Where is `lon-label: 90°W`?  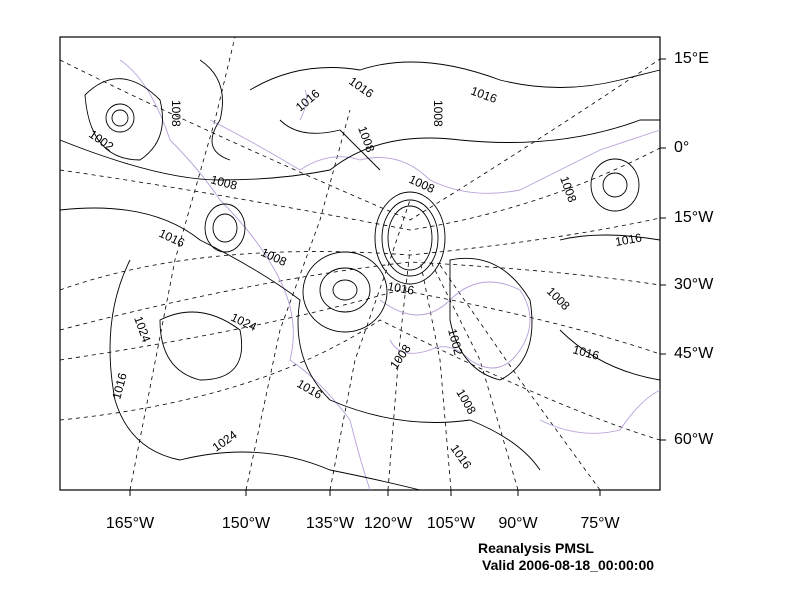 lon-label: 90°W is located at coordinates (518, 523).